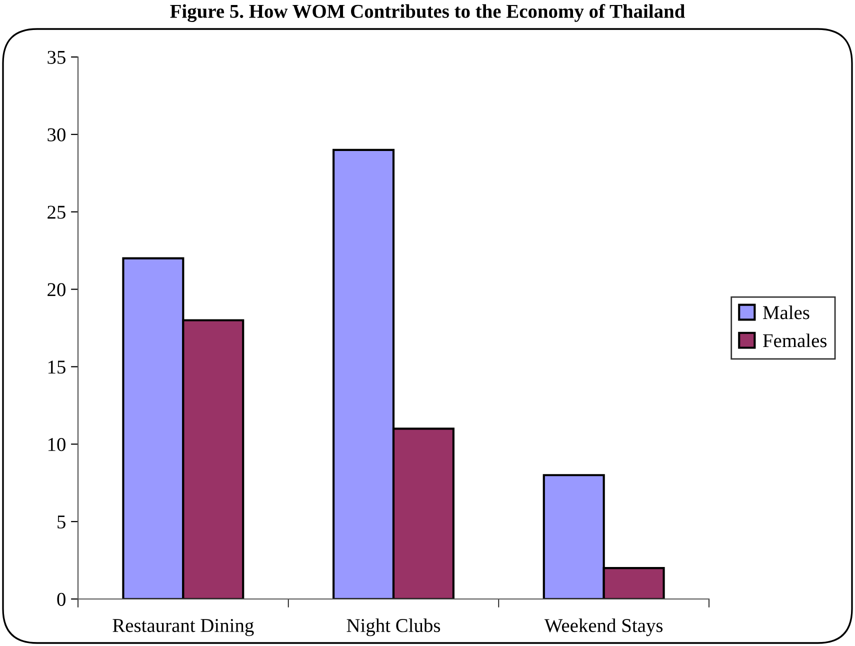  I want to click on x-tick-label: Restaurant Dining, so click(183, 627).